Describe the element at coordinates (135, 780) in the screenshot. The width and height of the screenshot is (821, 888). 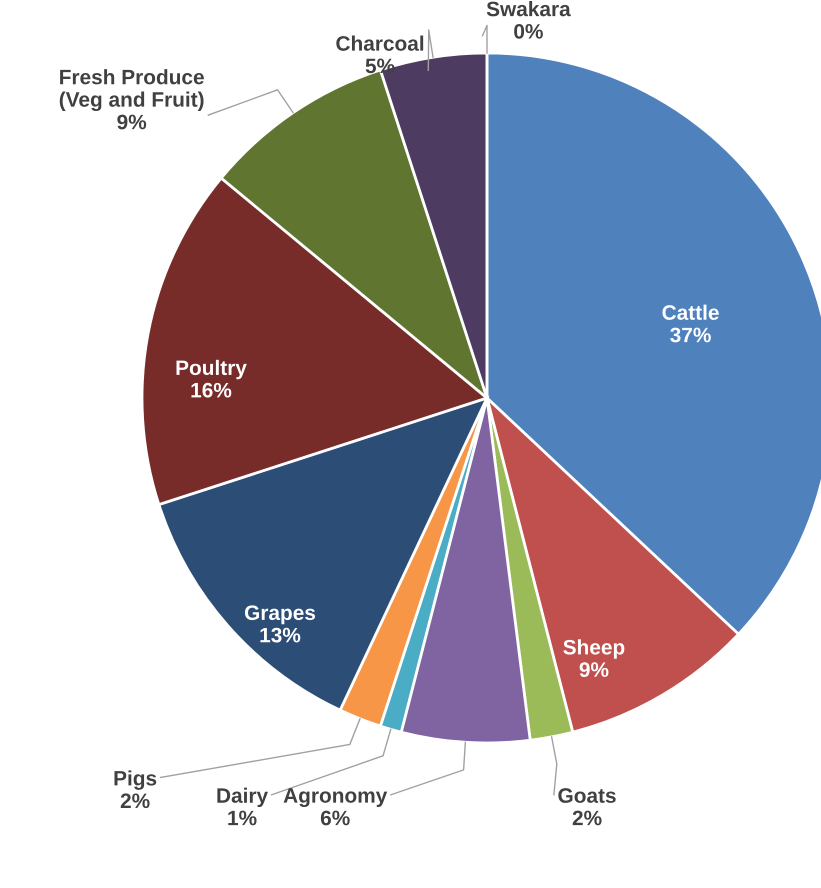
I see `slice-label: Pigs` at that location.